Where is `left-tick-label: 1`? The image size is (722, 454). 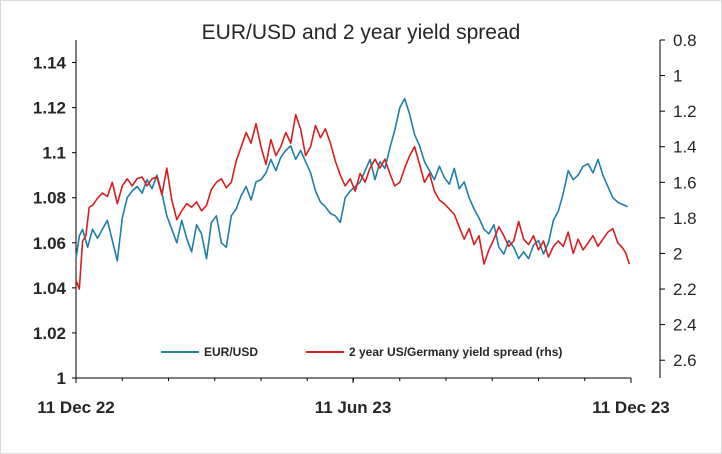 left-tick-label: 1 is located at coordinates (61, 378).